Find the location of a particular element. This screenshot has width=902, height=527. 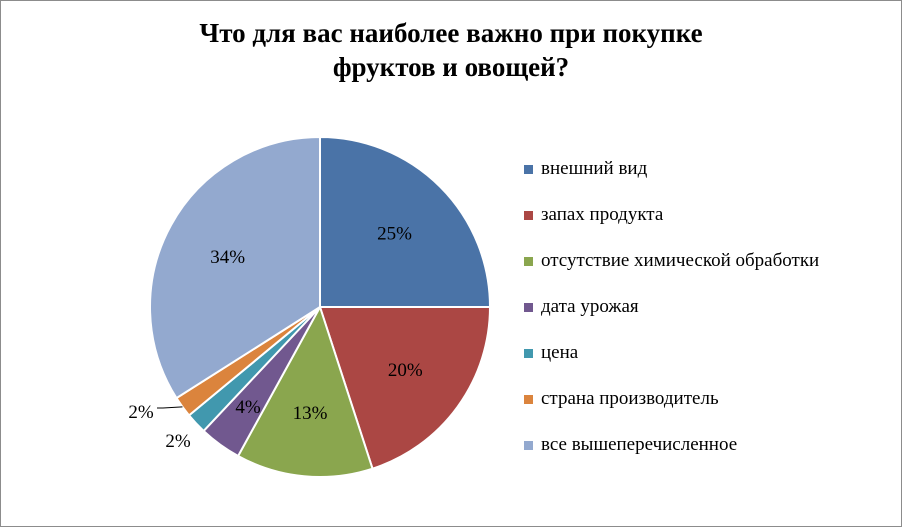

data-label-6: 2% is located at coordinates (141, 412).